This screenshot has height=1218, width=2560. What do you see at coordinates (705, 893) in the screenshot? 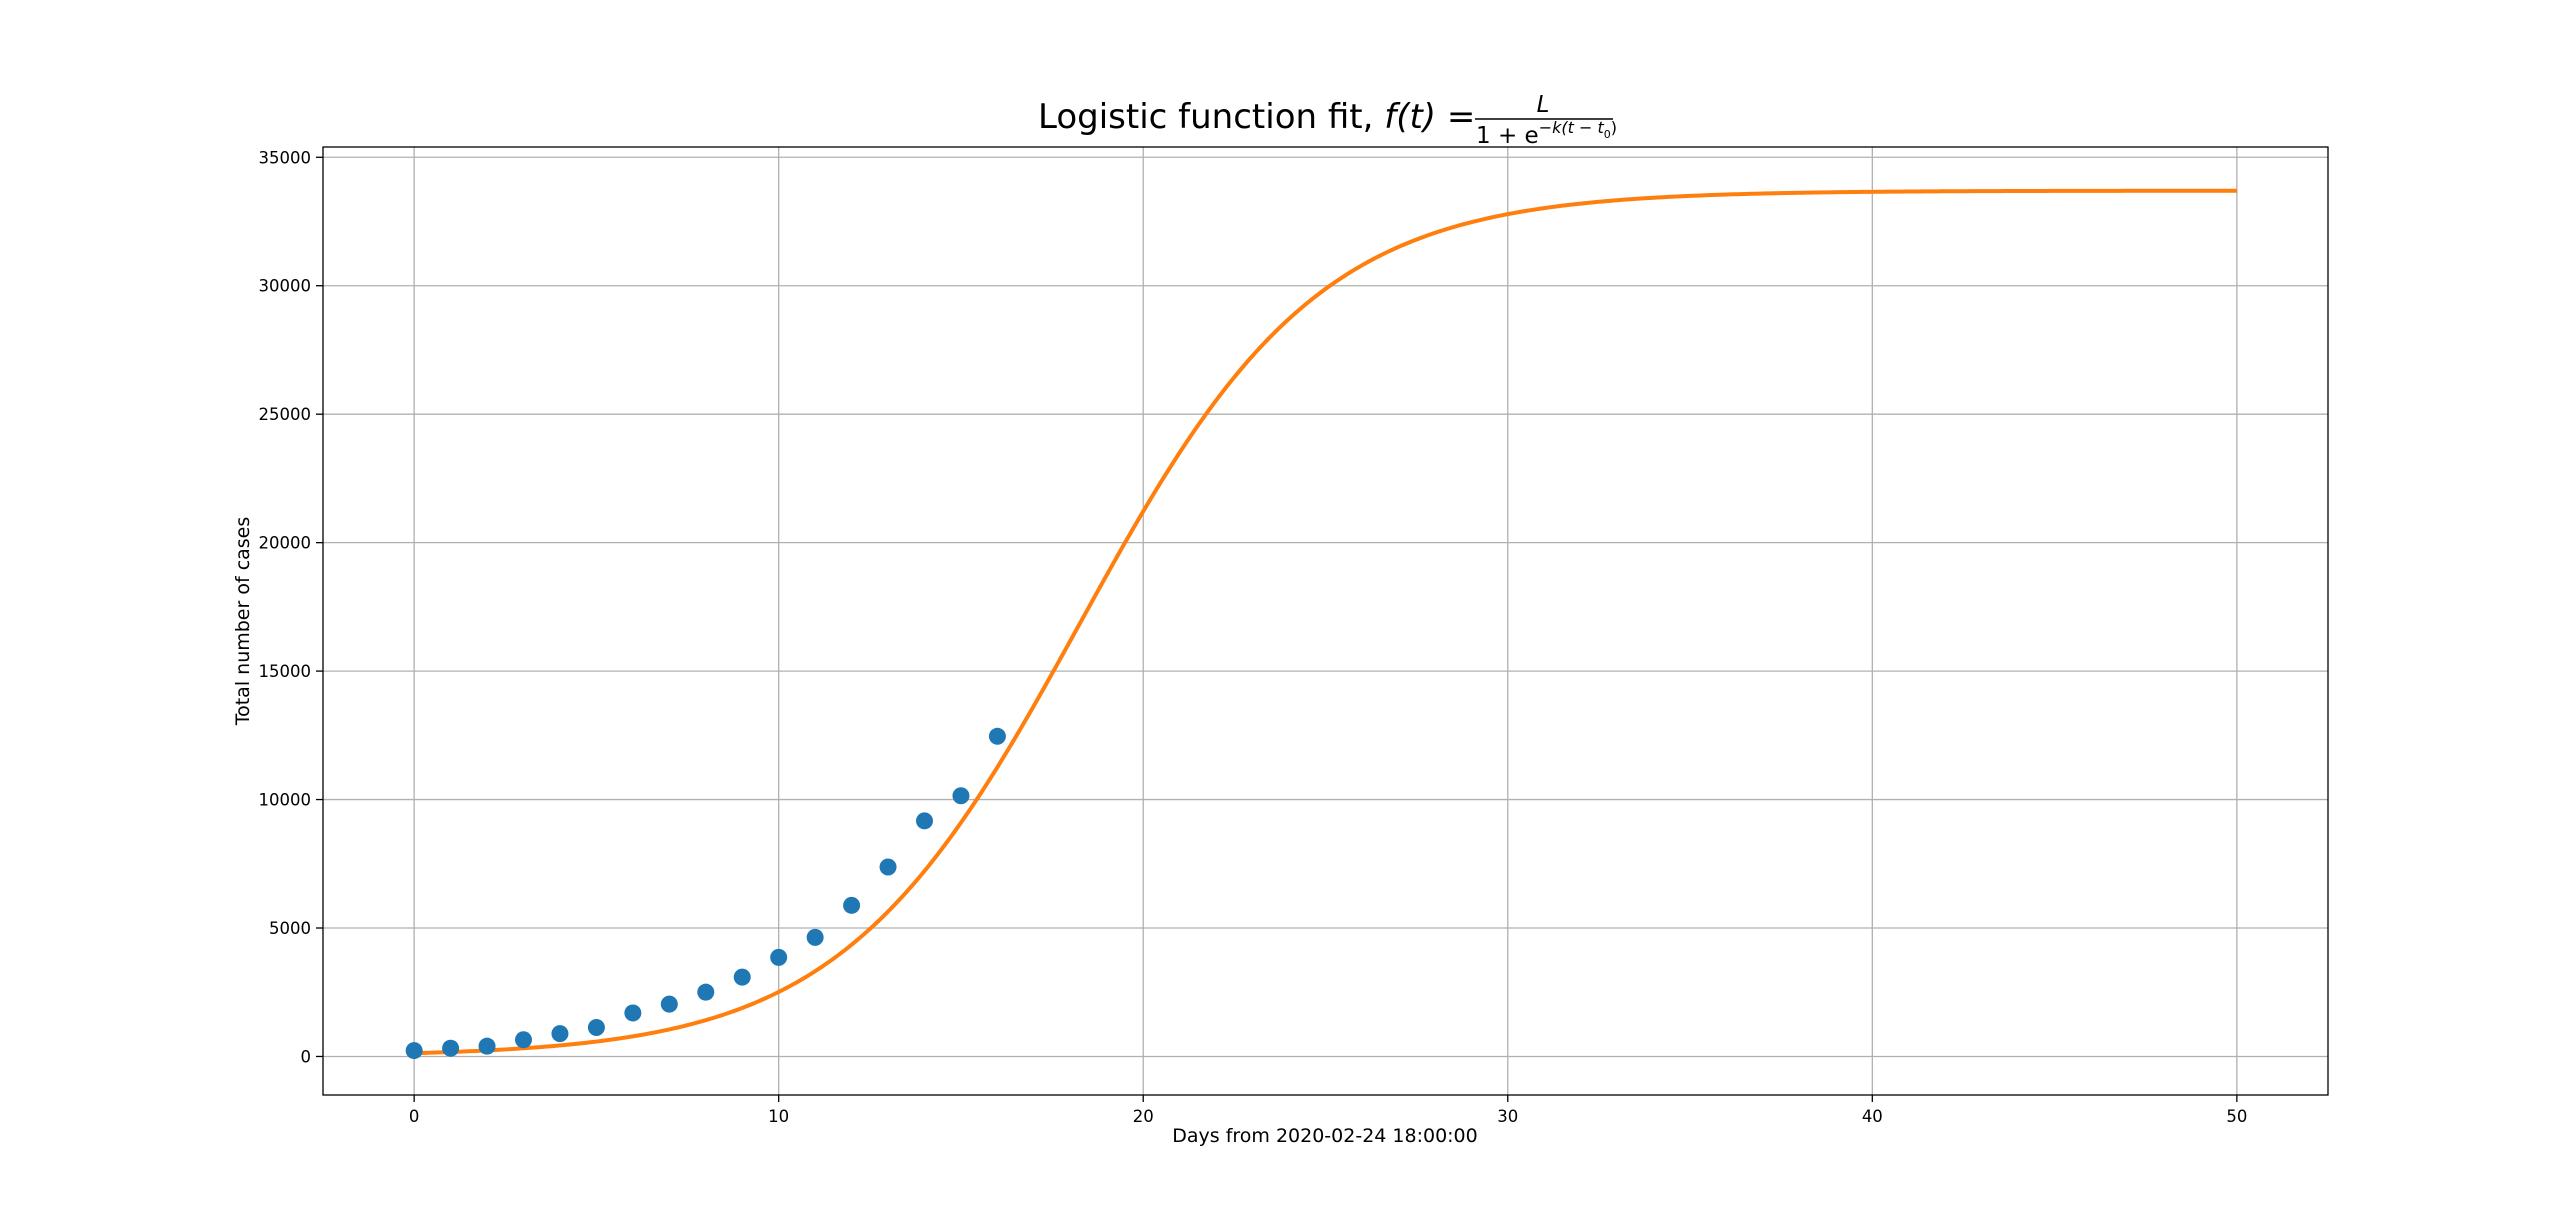
I see `data-points-layer` at bounding box center [705, 893].